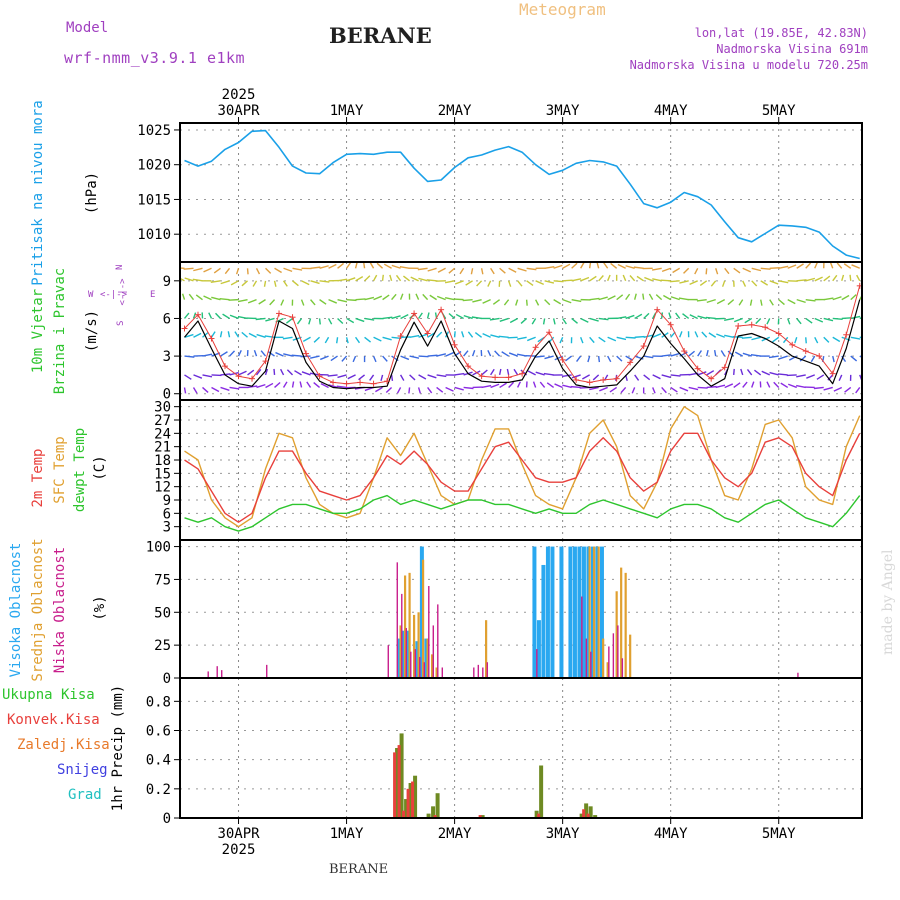 The width and height of the screenshot is (900, 900). What do you see at coordinates (347, 111) in the screenshot?
I see `top-day-label: 1MAY` at bounding box center [347, 111].